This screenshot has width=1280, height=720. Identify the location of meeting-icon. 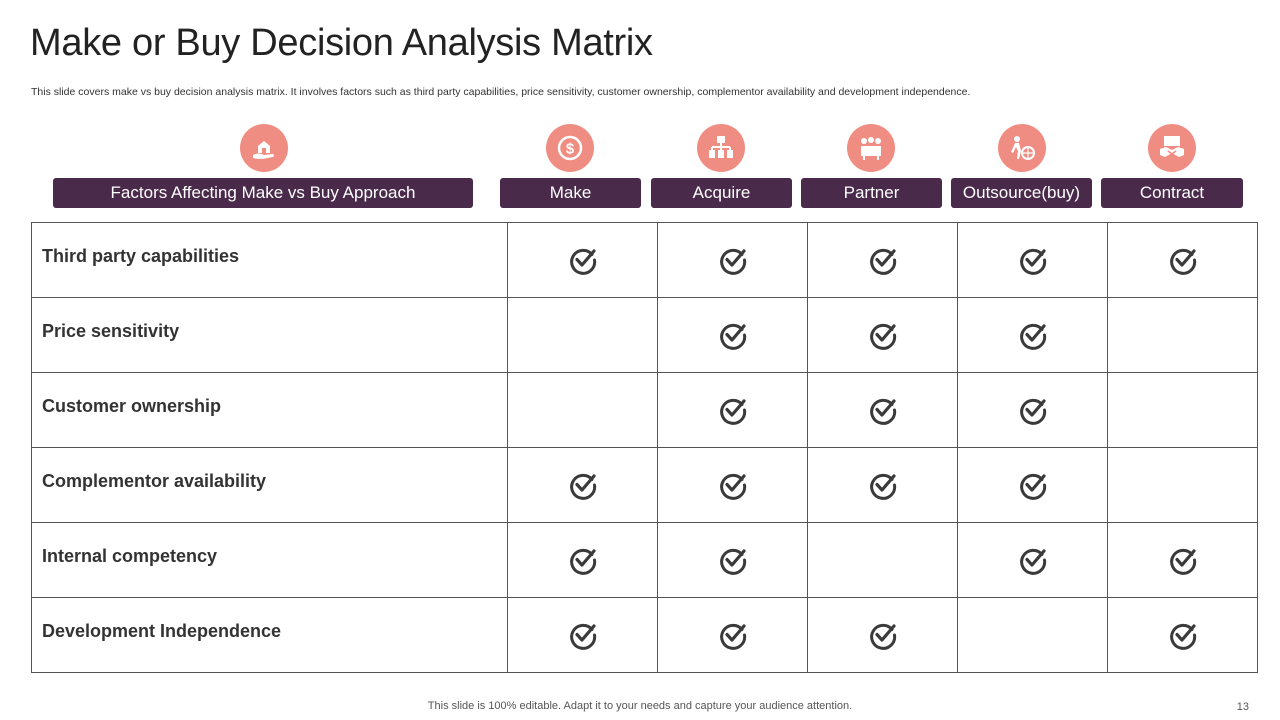
(871, 148).